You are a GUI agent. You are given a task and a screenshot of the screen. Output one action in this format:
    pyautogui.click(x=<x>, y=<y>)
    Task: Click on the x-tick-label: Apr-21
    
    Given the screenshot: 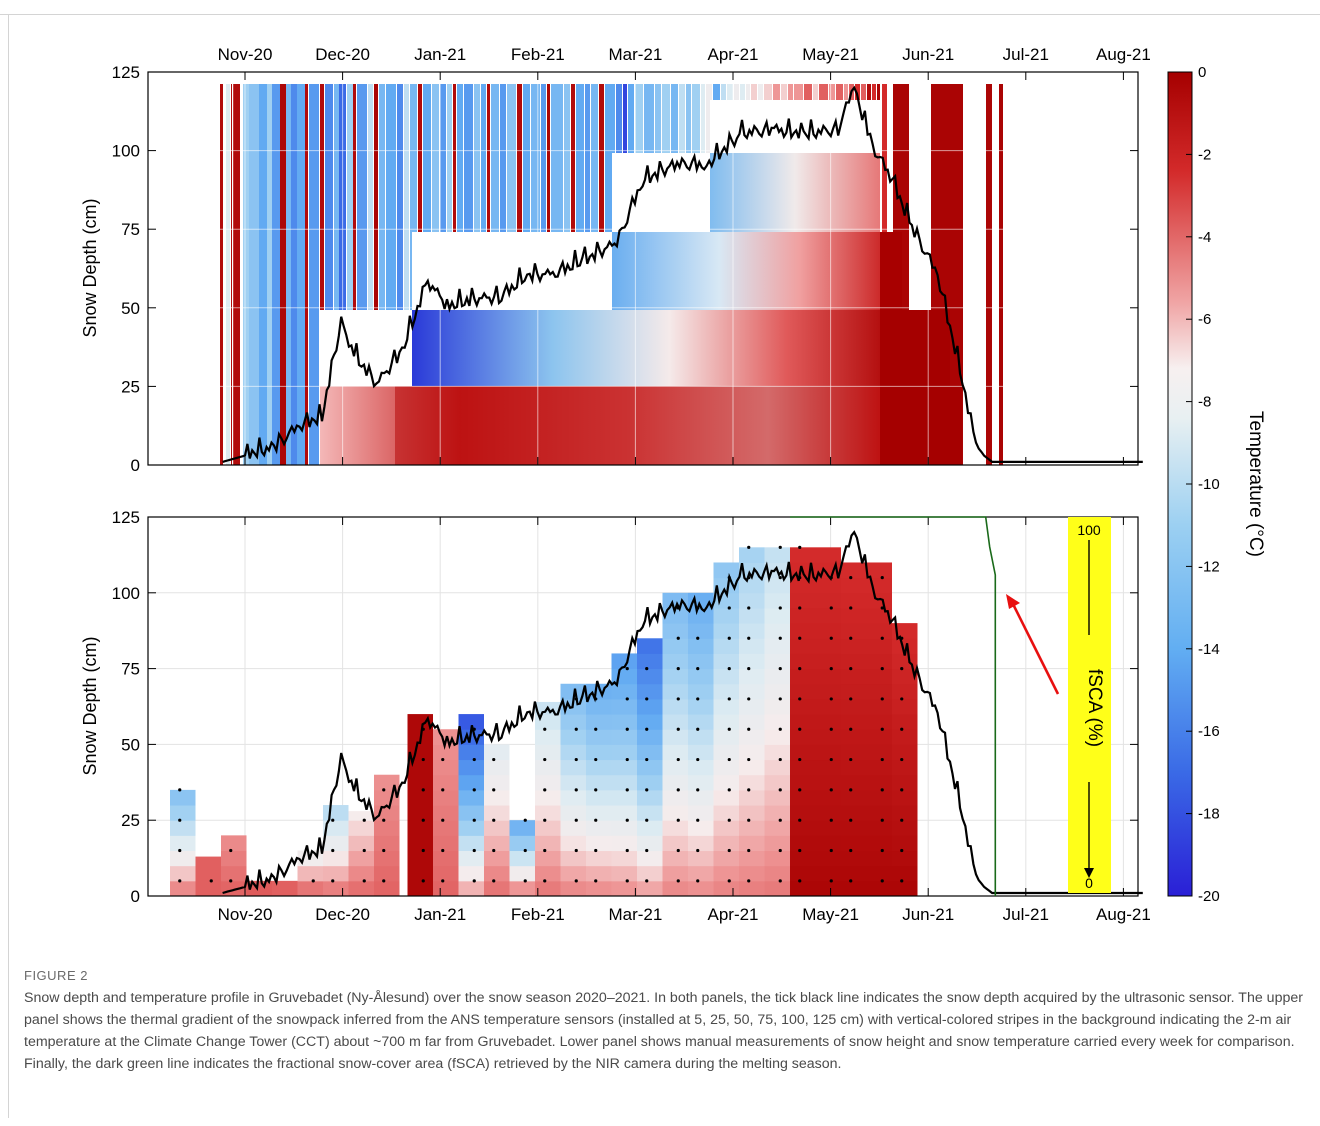 What is the action you would take?
    pyautogui.click(x=732, y=914)
    